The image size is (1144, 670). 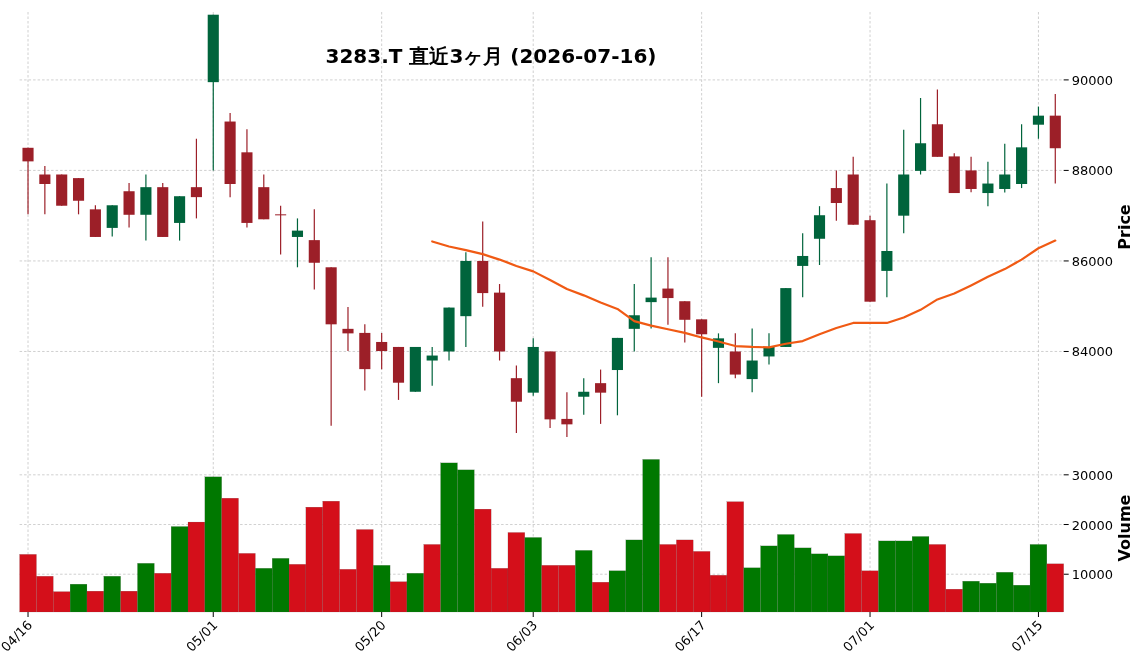 I want to click on y-tick-label: 10000, so click(x=1092, y=575).